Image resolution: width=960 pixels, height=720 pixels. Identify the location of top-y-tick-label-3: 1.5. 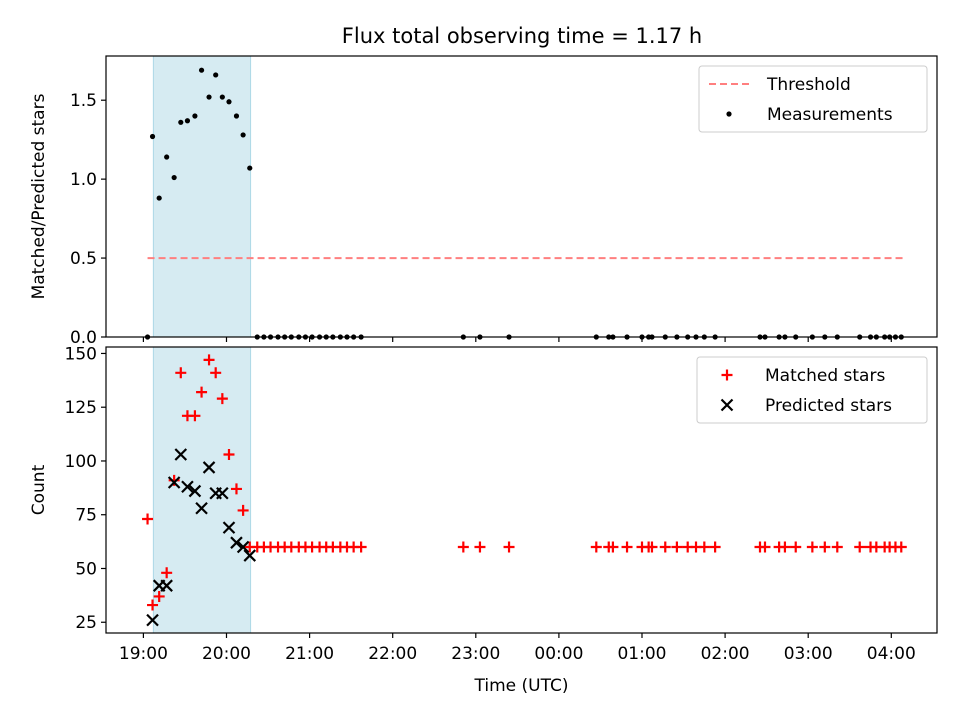
(83, 101).